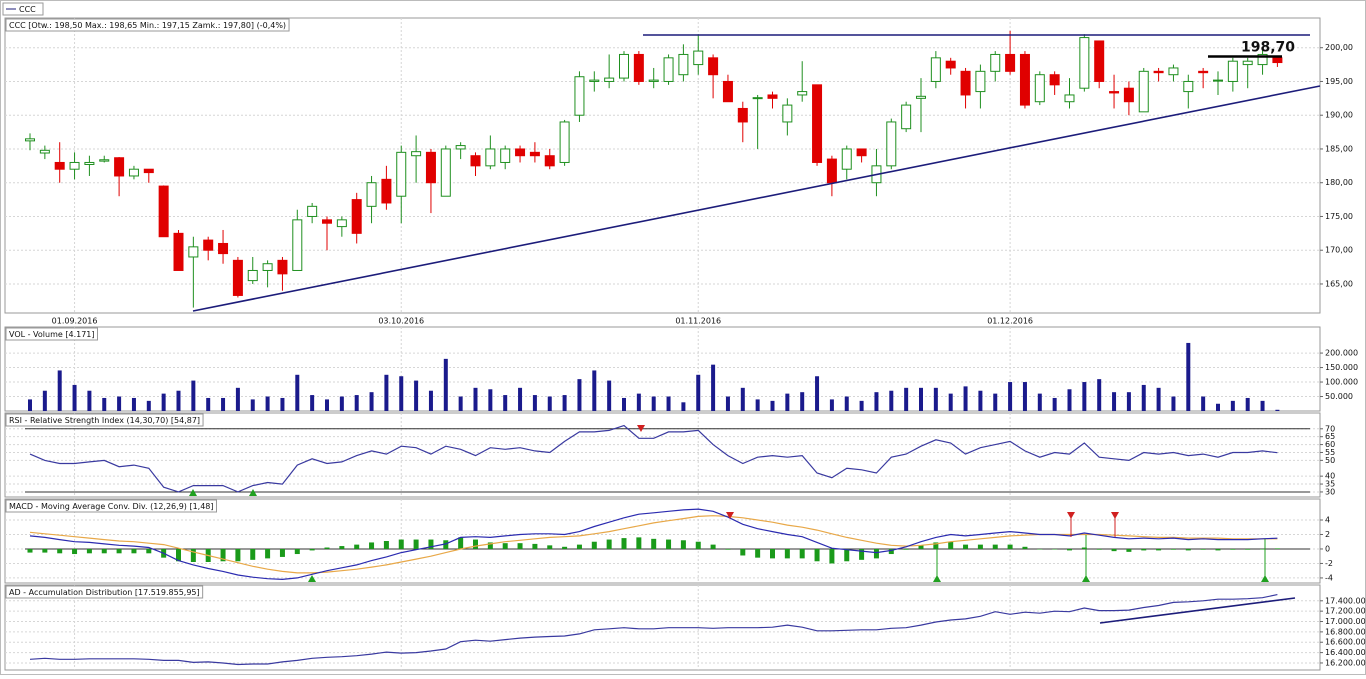 Image resolution: width=1366 pixels, height=679 pixels. I want to click on y-tick-label: 0, so click(1327, 548).